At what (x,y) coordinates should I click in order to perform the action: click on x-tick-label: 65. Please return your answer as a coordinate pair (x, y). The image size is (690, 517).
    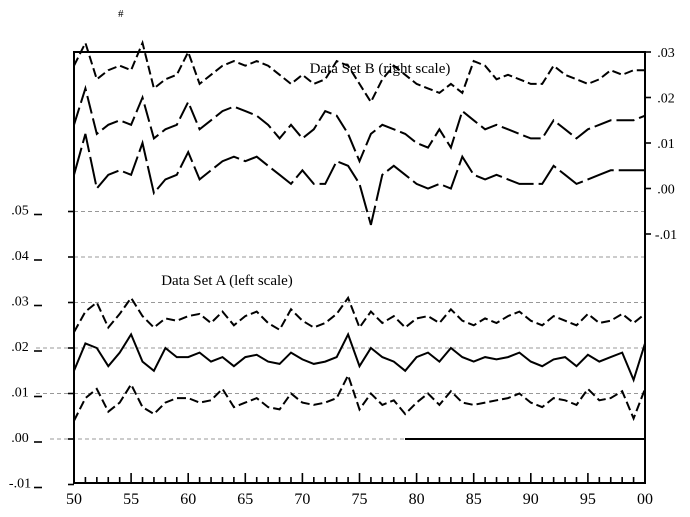
    Looking at the image, I should click on (245, 499).